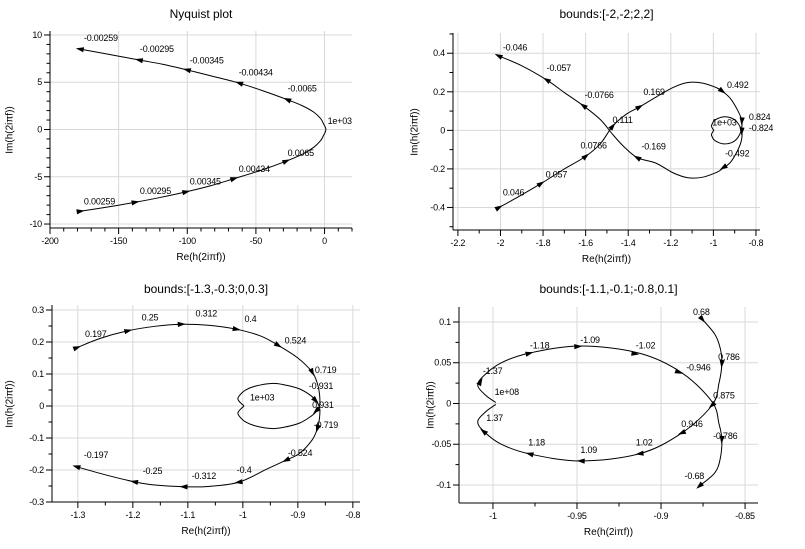 This screenshot has height=549, width=805. I want to click on x-tick-label: -200, so click(49, 241).